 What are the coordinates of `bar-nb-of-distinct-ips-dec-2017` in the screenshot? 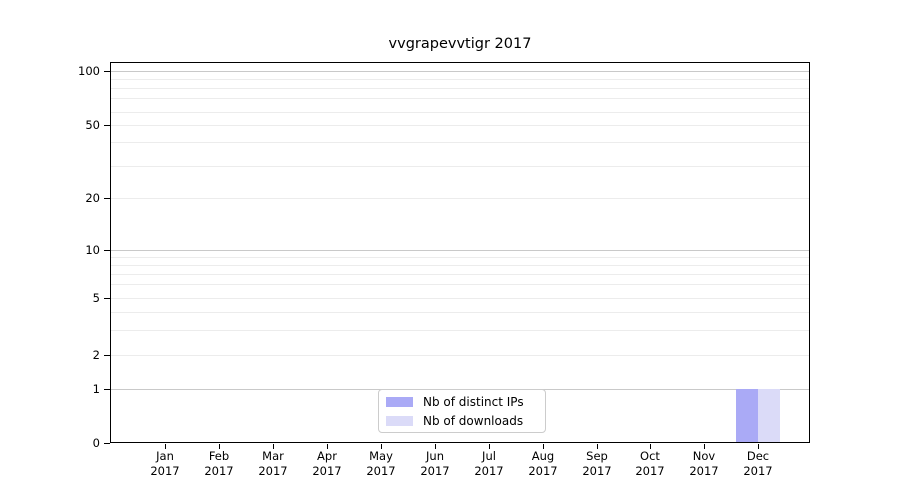 It's located at (747, 415).